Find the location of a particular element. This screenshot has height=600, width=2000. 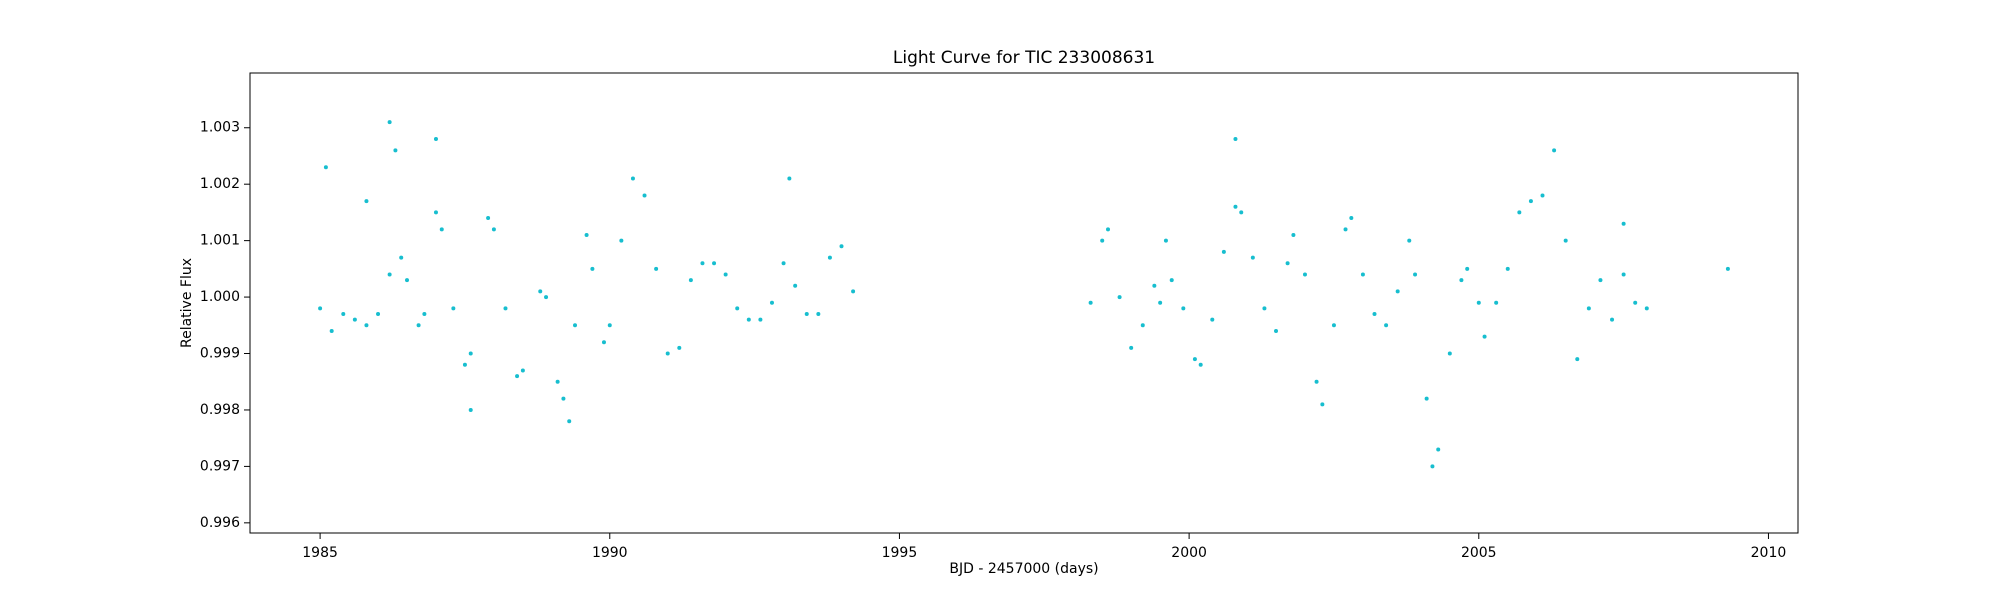

x-axis-label: BJD - 2457000 (days) is located at coordinates (1023, 569).